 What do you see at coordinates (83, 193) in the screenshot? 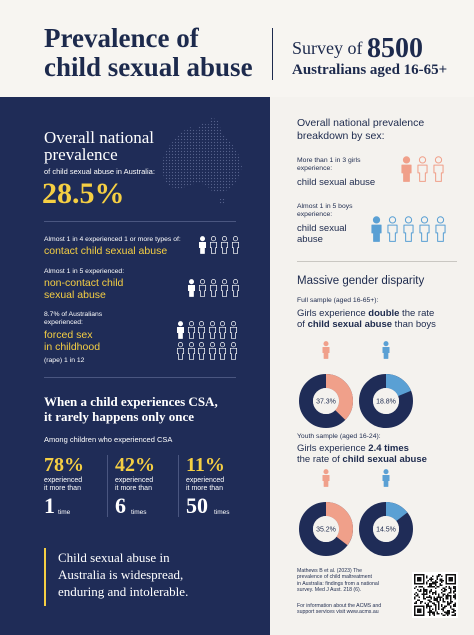
I see `overall-percent: 28.5%` at bounding box center [83, 193].